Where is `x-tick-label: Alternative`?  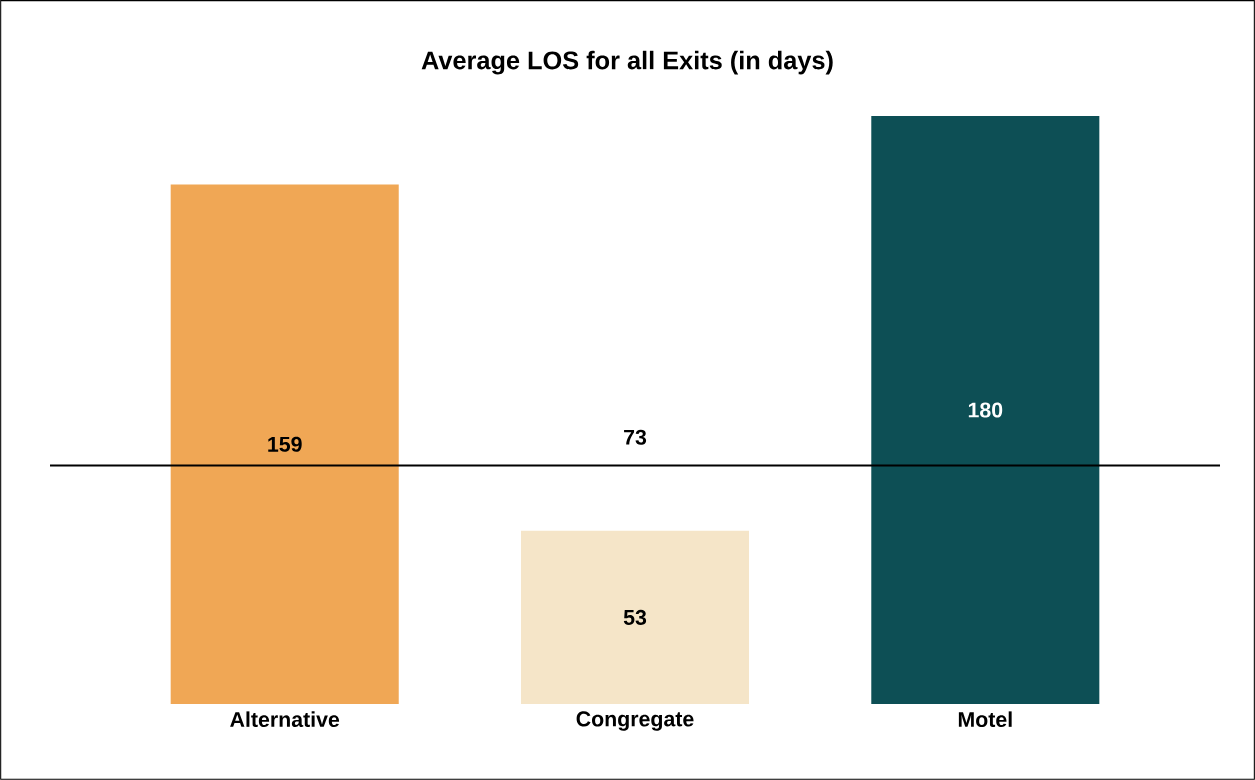 x-tick-label: Alternative is located at coordinates (285, 719).